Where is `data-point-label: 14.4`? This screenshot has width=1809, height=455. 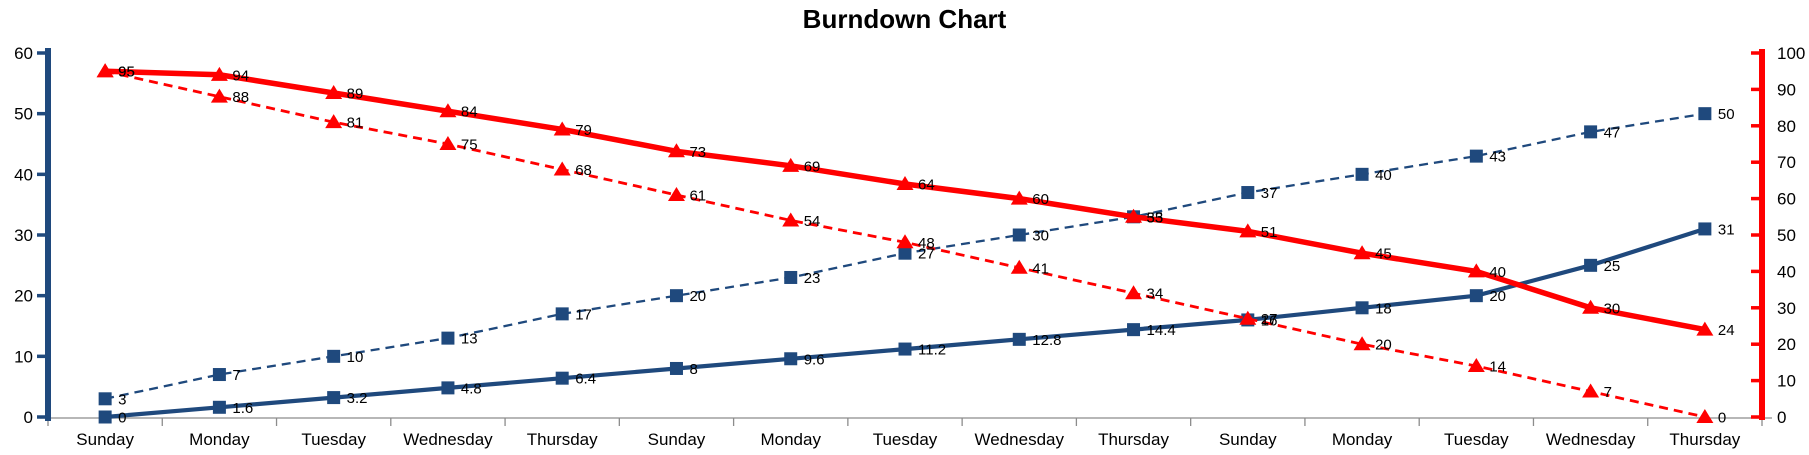 data-point-label: 14.4 is located at coordinates (1161, 330).